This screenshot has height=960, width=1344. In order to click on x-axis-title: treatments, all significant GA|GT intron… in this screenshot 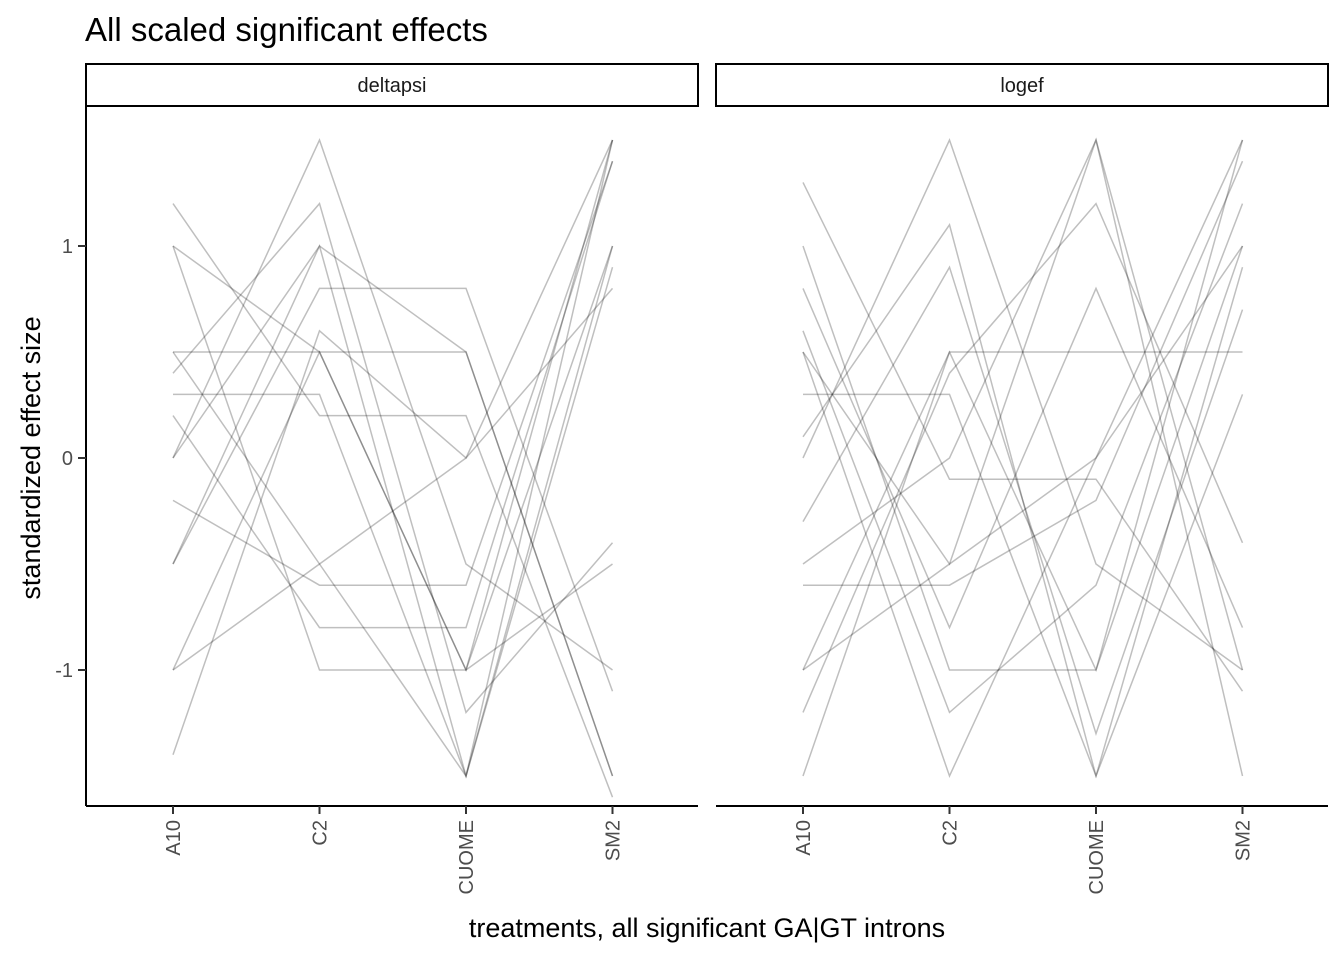, I will do `click(707, 928)`.